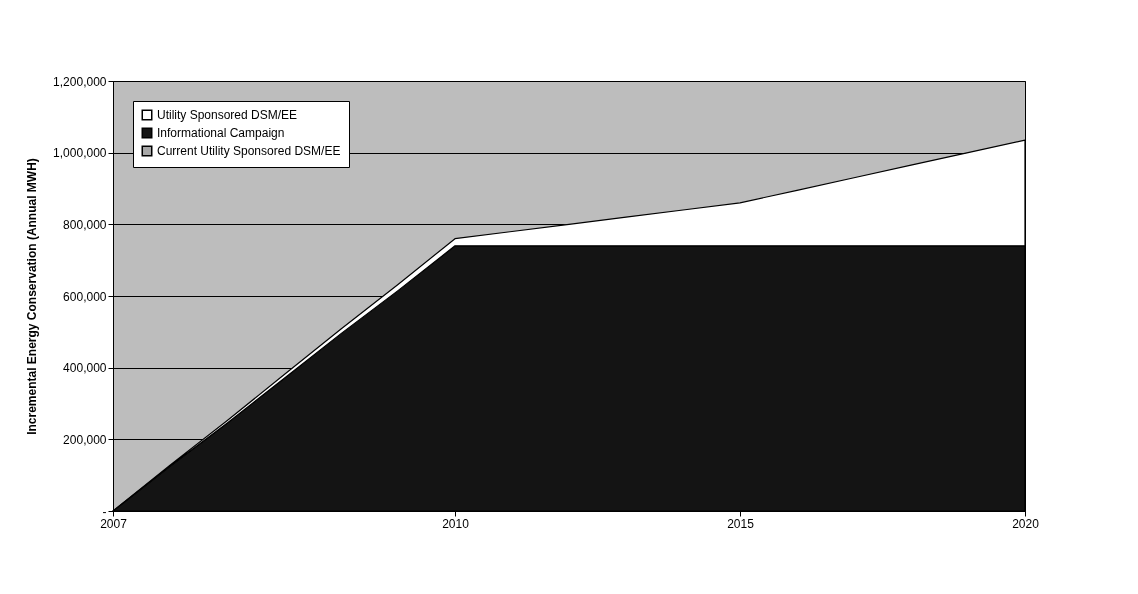  Describe the element at coordinates (1026, 523) in the screenshot. I see `x-tick-label: 2020` at that location.